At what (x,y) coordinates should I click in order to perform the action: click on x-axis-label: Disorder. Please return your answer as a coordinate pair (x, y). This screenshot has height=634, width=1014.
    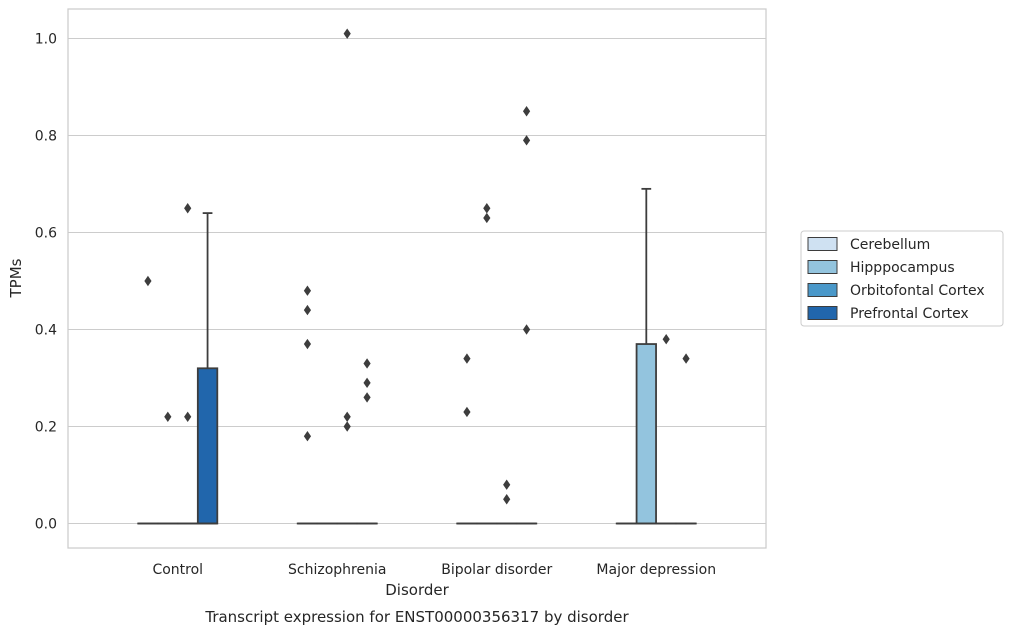
    Looking at the image, I should click on (417, 590).